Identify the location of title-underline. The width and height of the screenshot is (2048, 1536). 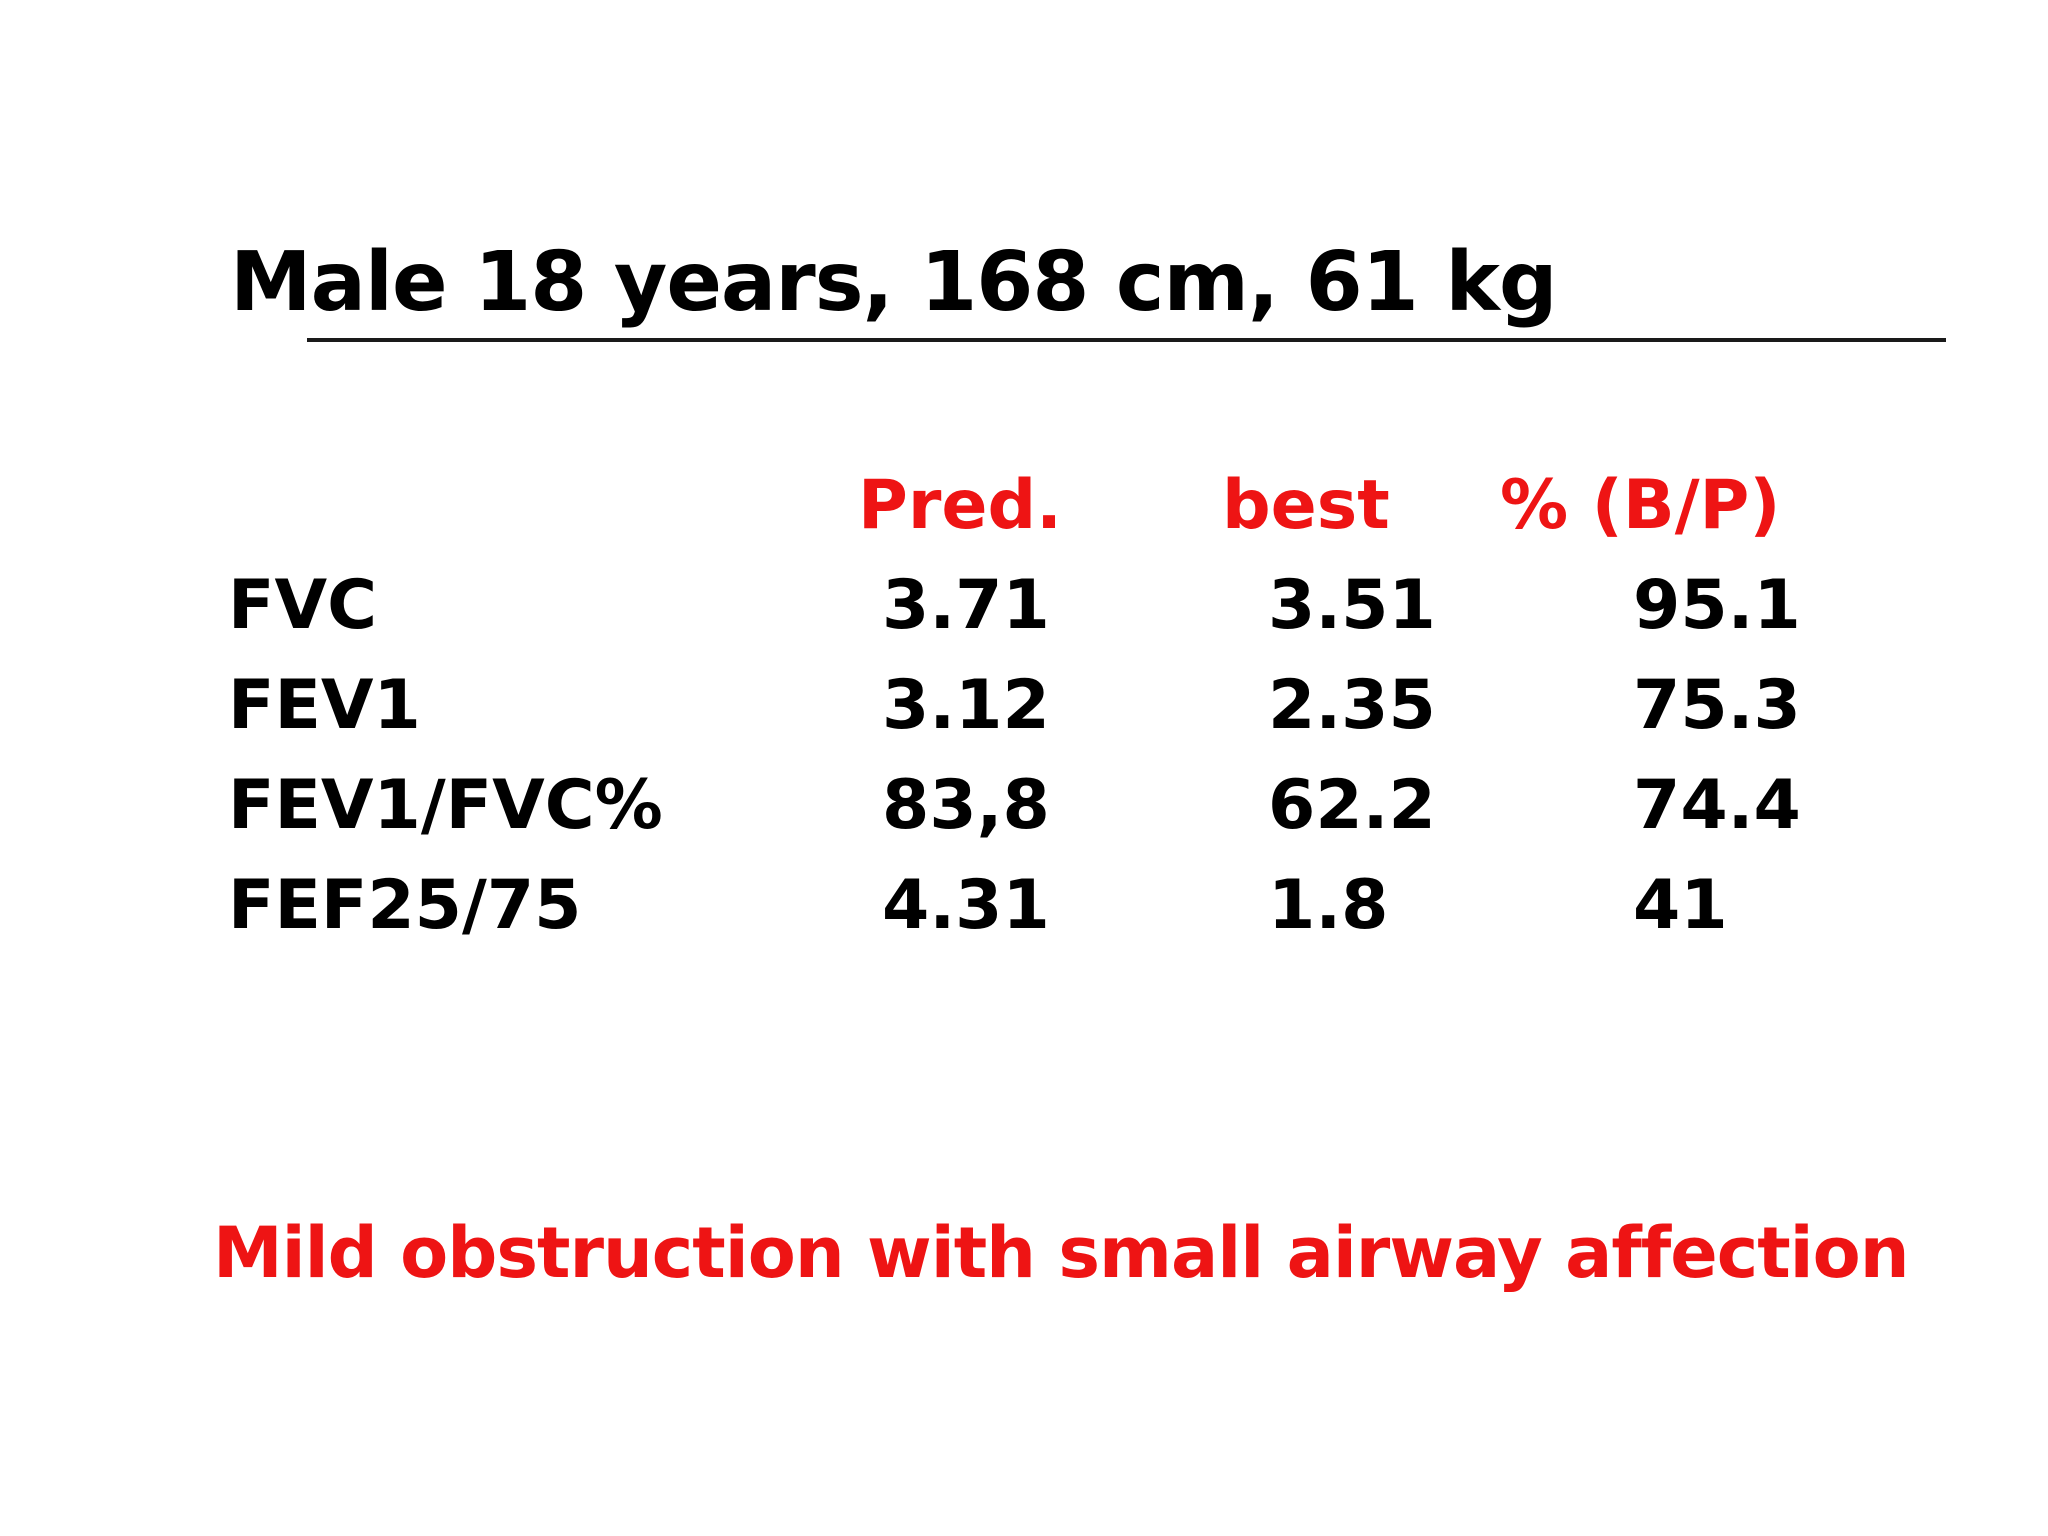
(1126, 340).